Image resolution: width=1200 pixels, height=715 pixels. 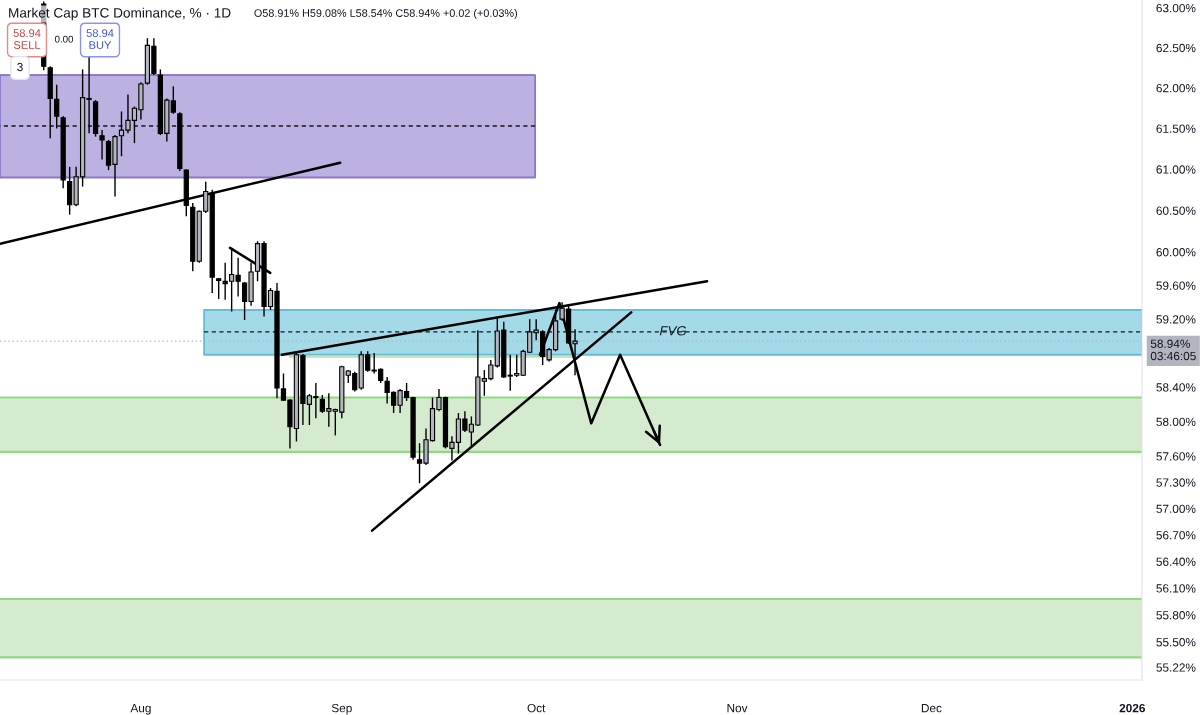 What do you see at coordinates (1176, 615) in the screenshot?
I see `y-tick-label: 55.80%` at bounding box center [1176, 615].